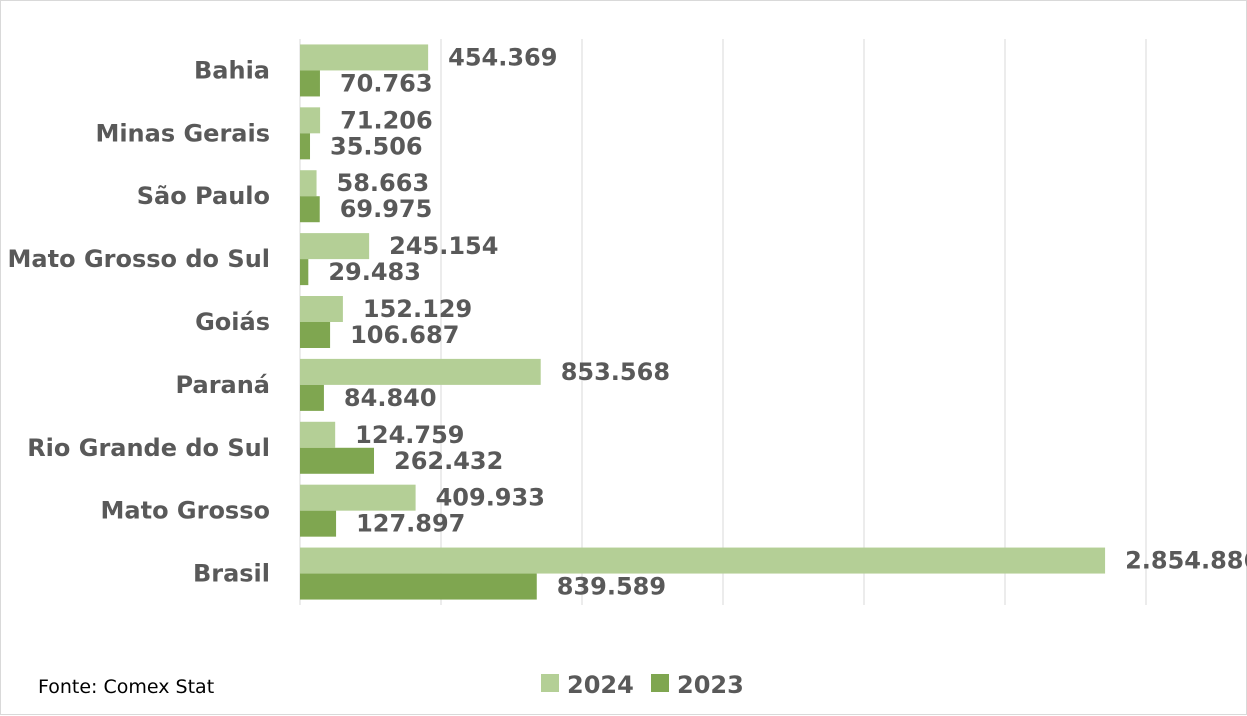 This screenshot has width=1247, height=716. I want to click on legend-swatch-2023, so click(660, 683).